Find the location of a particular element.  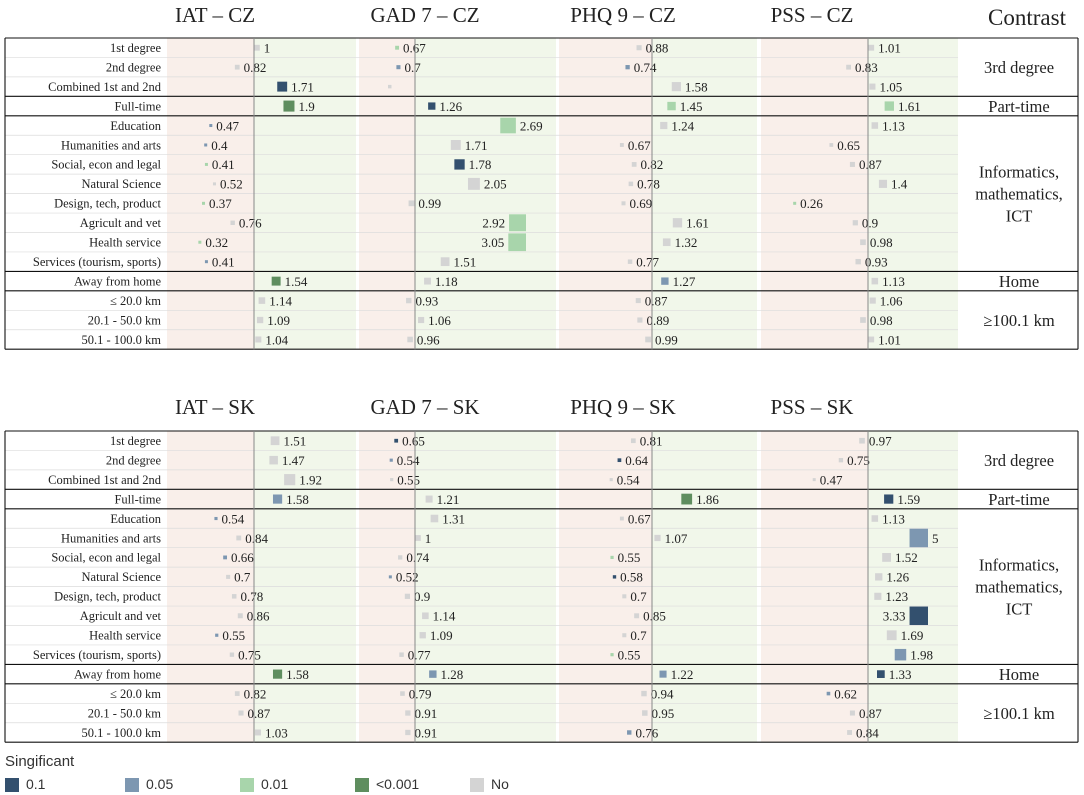

value-label: 0.37 is located at coordinates (220, 203).